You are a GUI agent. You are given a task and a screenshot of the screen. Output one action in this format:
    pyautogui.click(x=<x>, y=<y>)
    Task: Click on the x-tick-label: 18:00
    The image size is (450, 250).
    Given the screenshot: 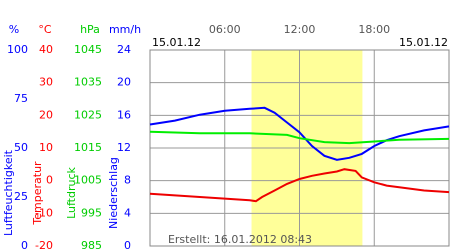 What is the action you would take?
    pyautogui.click(x=374, y=29)
    